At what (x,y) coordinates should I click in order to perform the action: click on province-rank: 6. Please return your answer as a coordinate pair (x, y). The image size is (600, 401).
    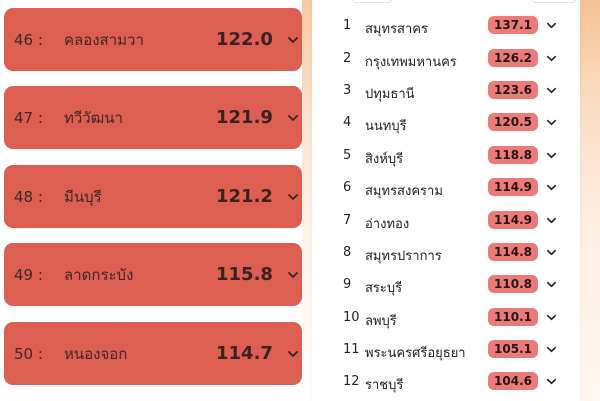
    Looking at the image, I should click on (347, 187).